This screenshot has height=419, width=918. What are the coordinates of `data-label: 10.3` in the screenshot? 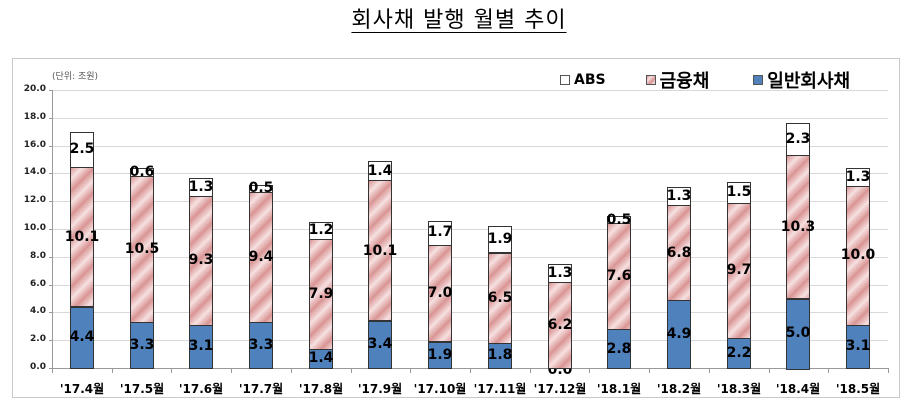 It's located at (798, 227).